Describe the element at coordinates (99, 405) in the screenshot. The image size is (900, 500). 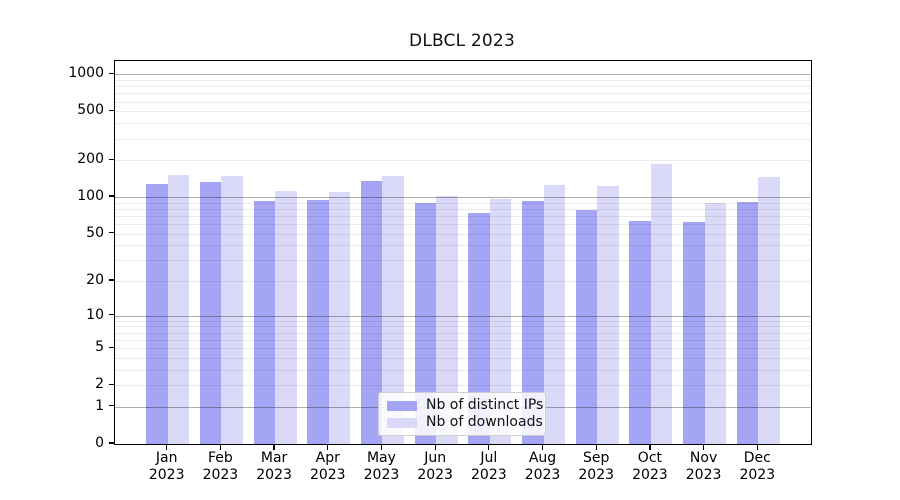
I see `y-tick-label: 1` at that location.